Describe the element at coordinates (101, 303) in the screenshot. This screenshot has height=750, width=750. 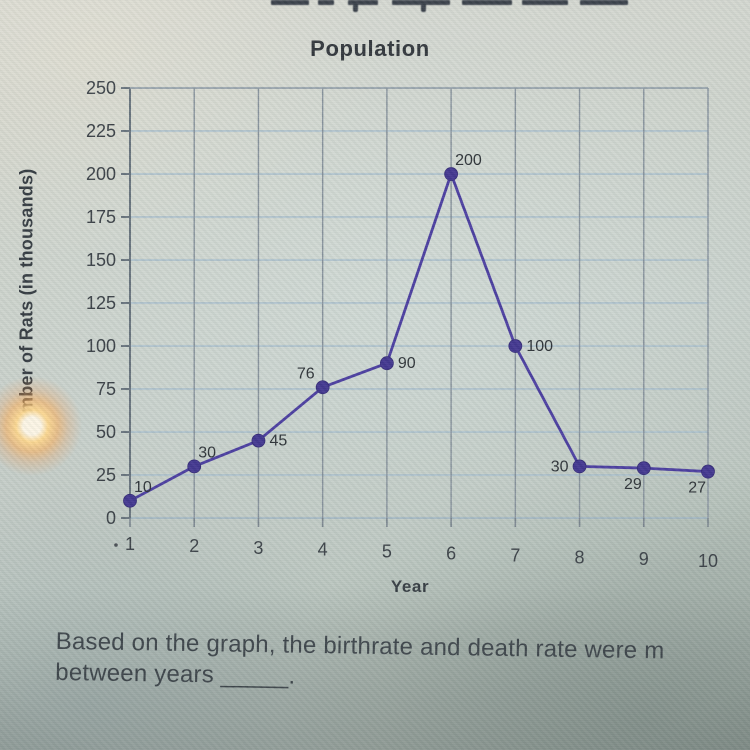
I see `y-tick-label: 125` at that location.